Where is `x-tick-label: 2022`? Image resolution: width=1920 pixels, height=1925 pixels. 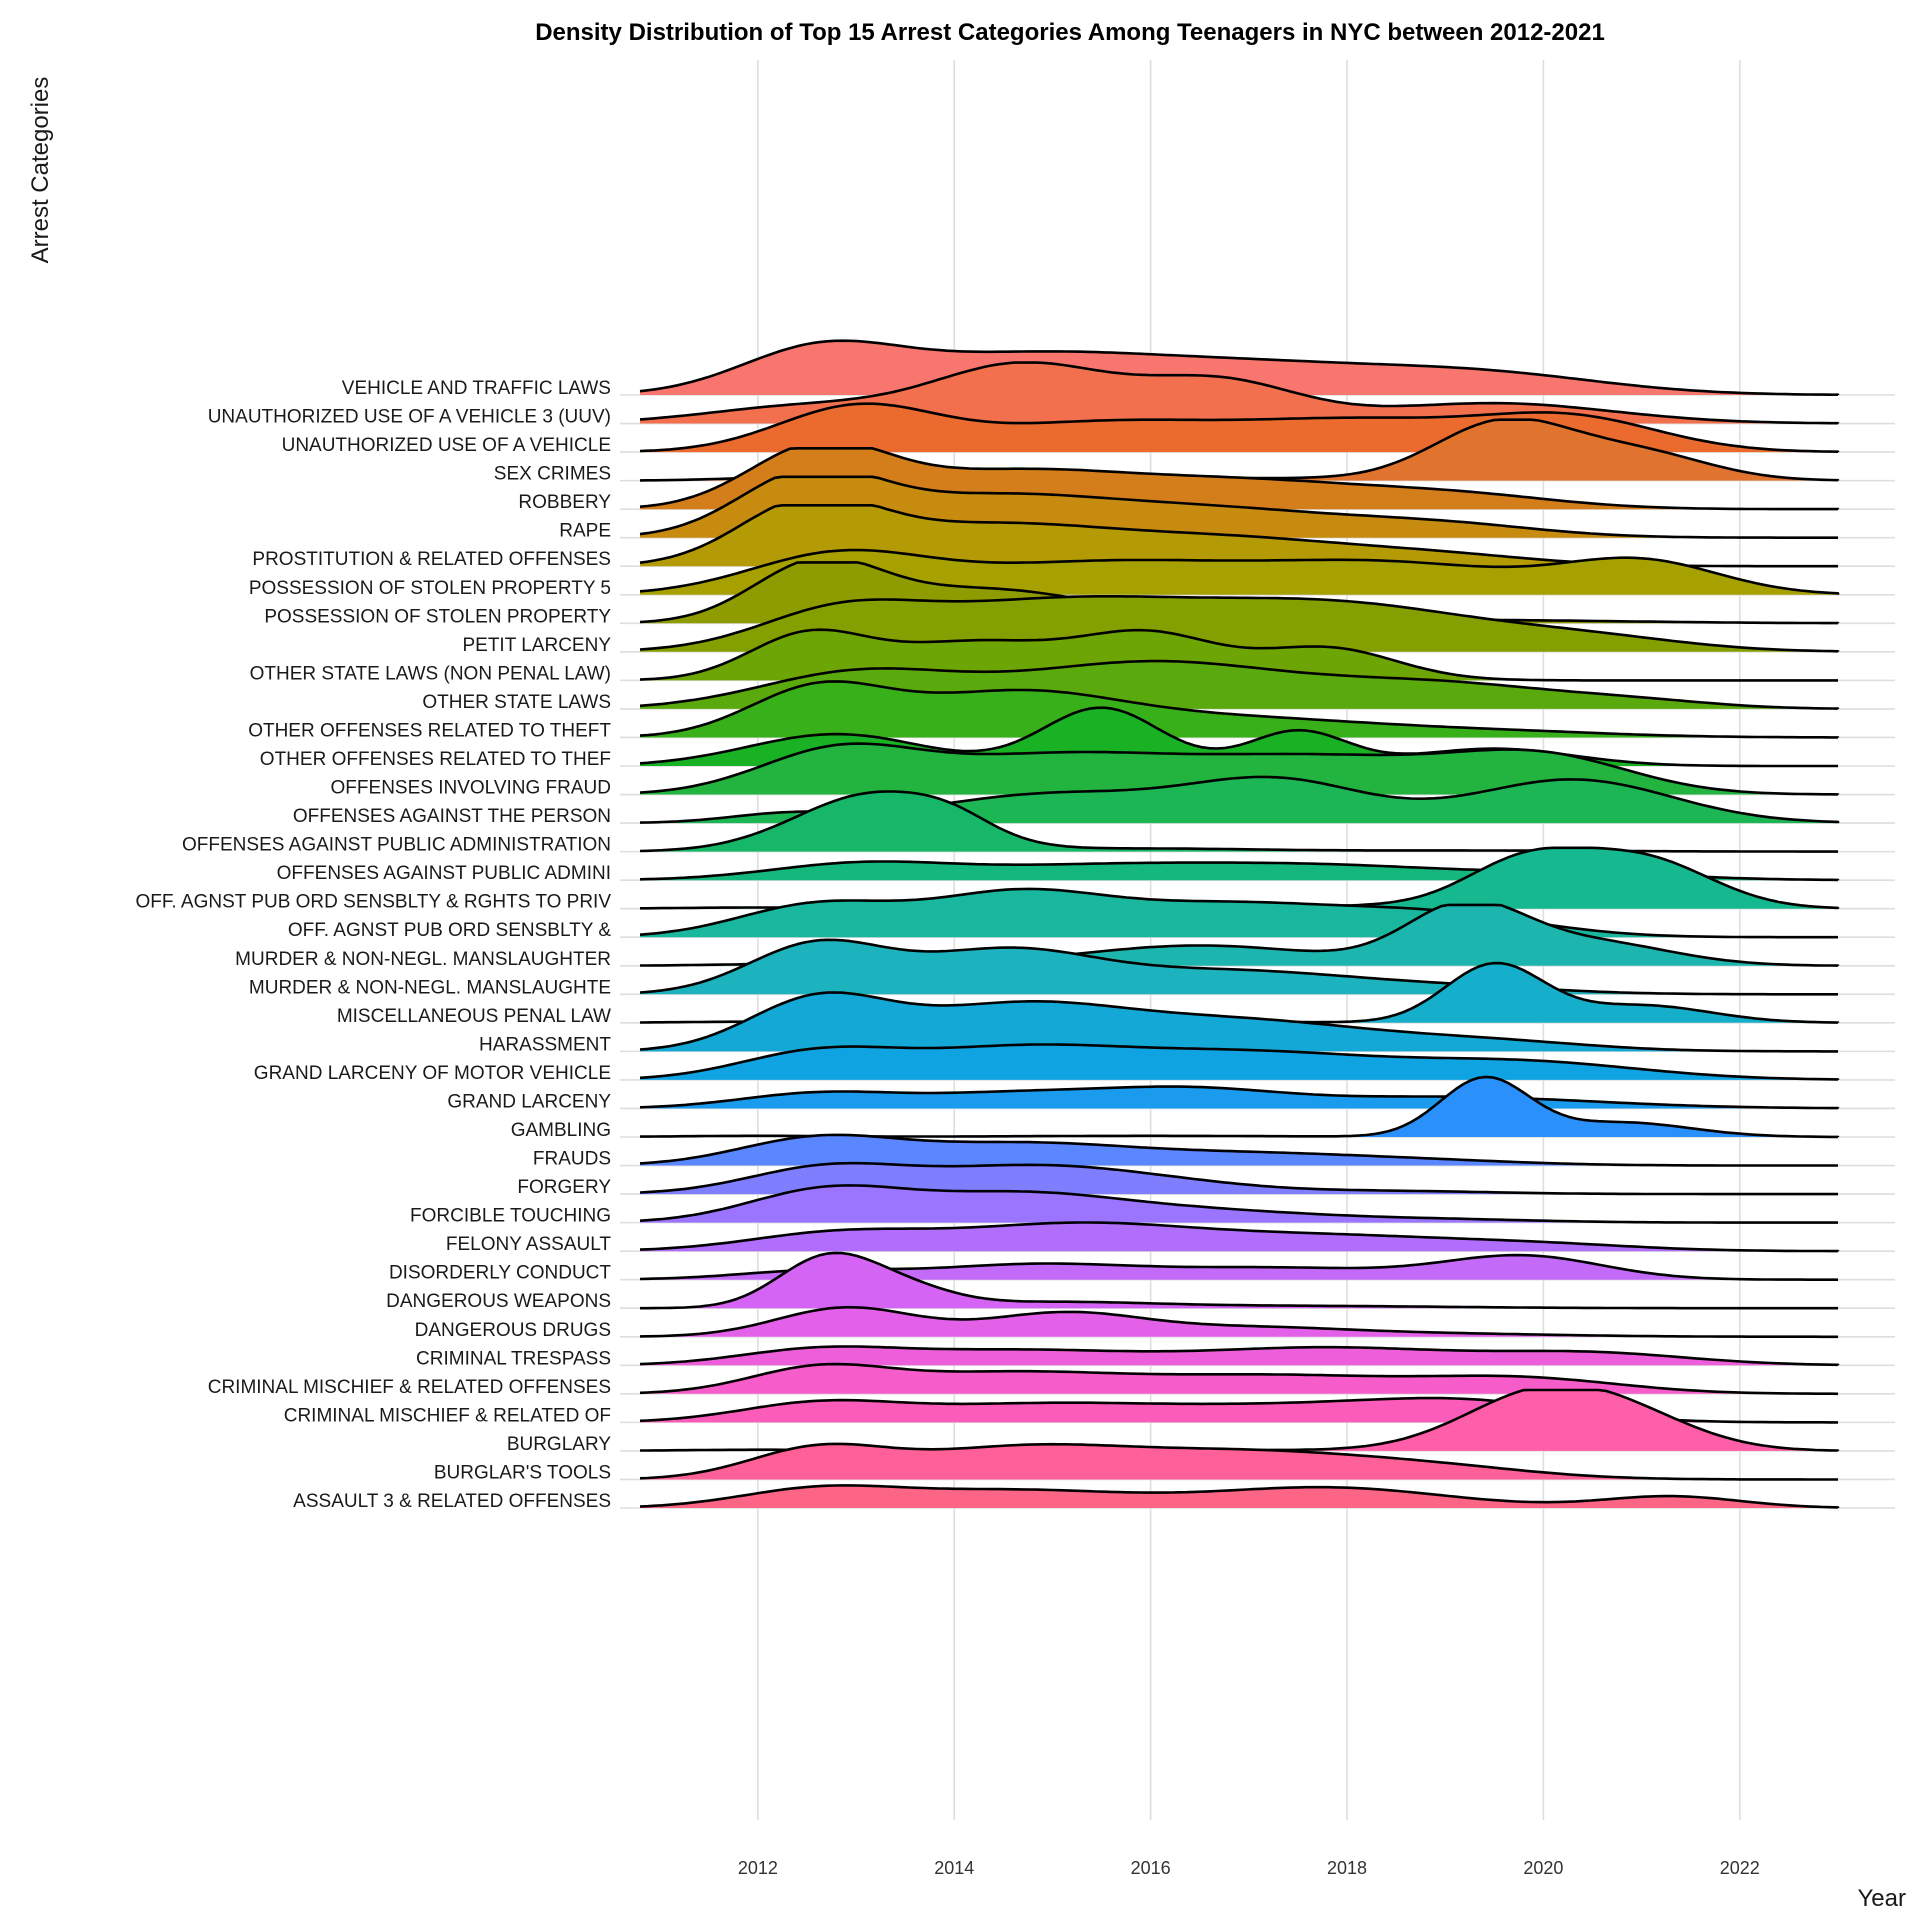
x-tick-label: 2022 is located at coordinates (1740, 1868).